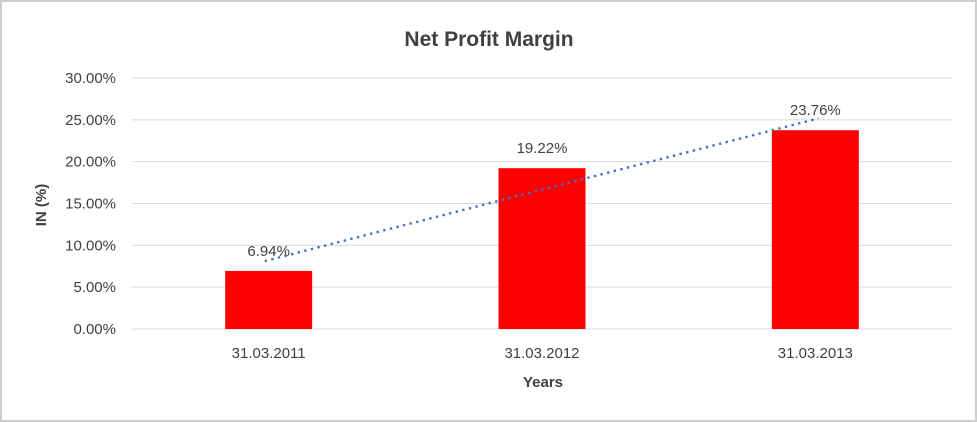  I want to click on y-tick-label: 0.00%, so click(94, 329).